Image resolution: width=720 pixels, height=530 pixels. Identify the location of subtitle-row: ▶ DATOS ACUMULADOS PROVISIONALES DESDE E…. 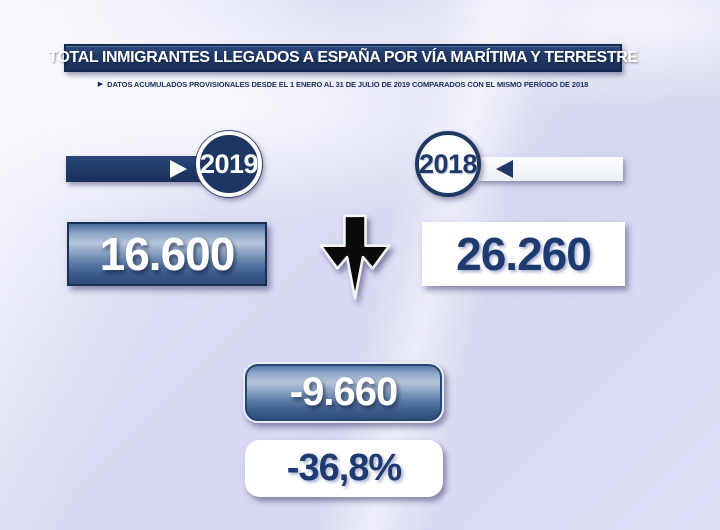
(343, 84).